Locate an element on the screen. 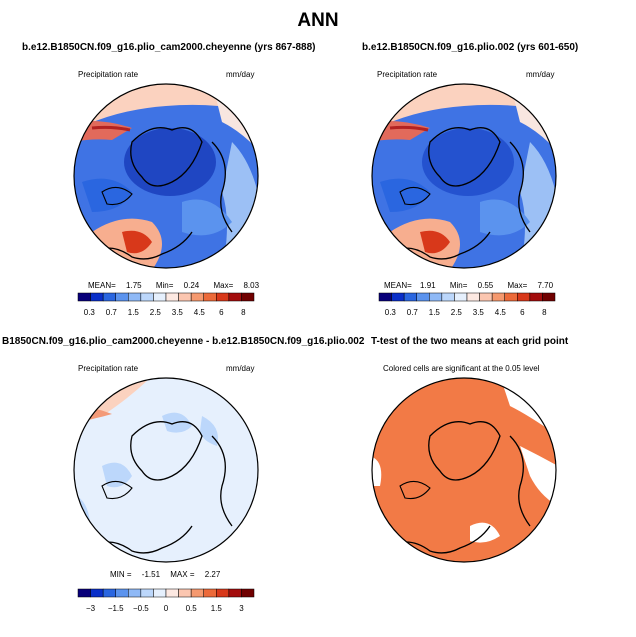 This screenshot has height=637, width=636. colorbar-panel-1: 0.3 0.7 1.5 2.5 3.5 4.5 6 8 is located at coordinates (166, 304).